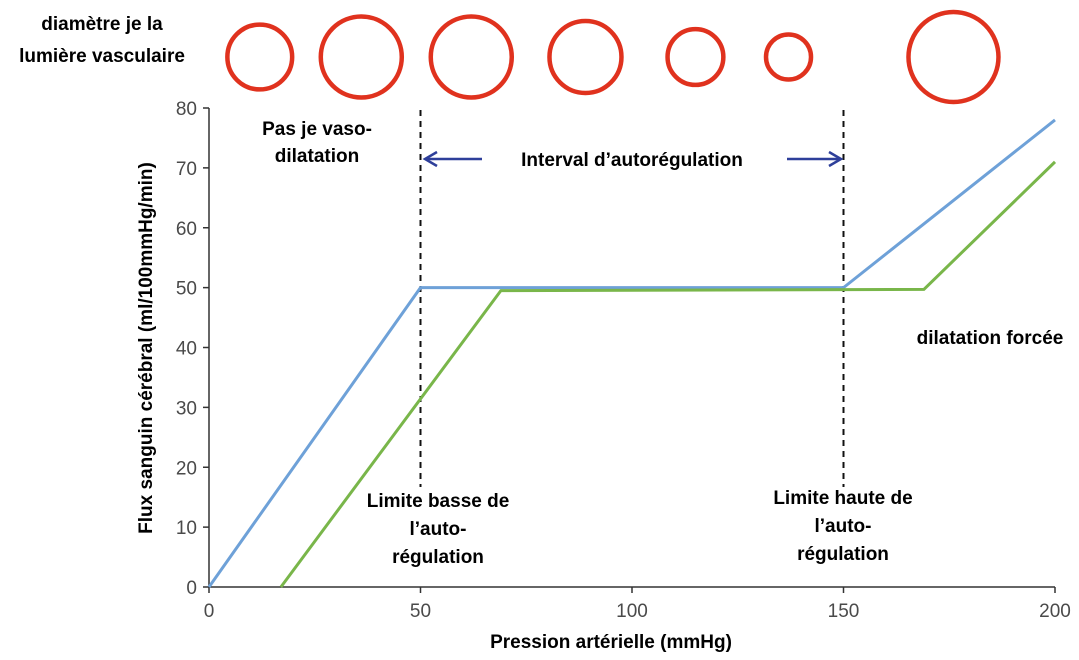  Describe the element at coordinates (842, 498) in the screenshot. I see `upper-limit-line1: Limite haute de` at that location.